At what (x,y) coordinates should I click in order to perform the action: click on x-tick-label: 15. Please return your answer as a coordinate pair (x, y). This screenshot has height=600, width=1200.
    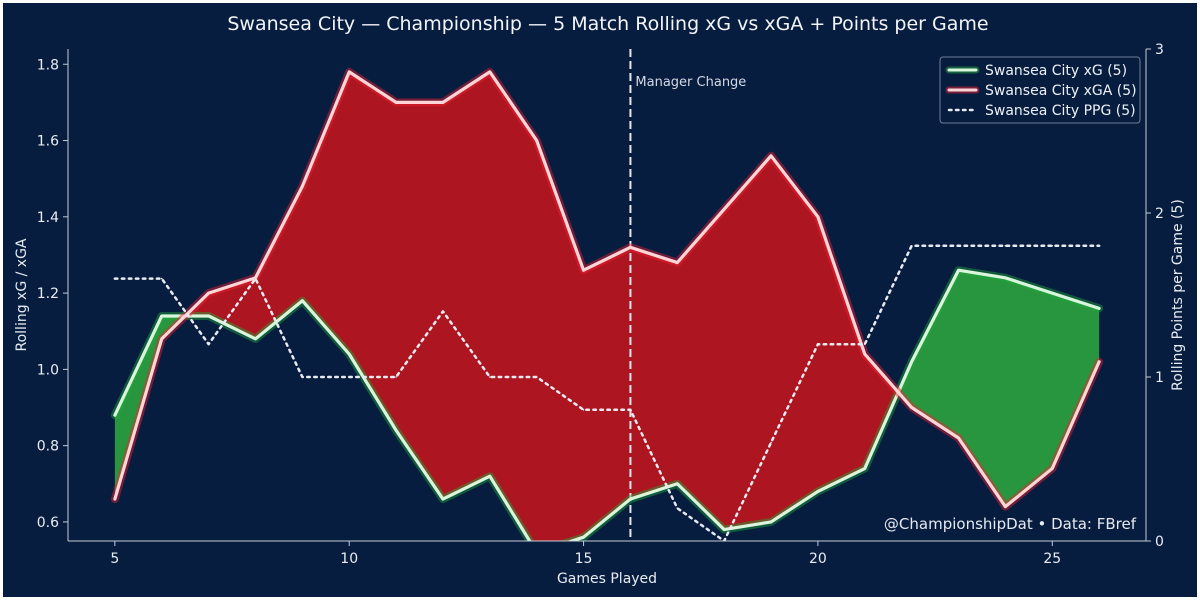
    Looking at the image, I should click on (584, 559).